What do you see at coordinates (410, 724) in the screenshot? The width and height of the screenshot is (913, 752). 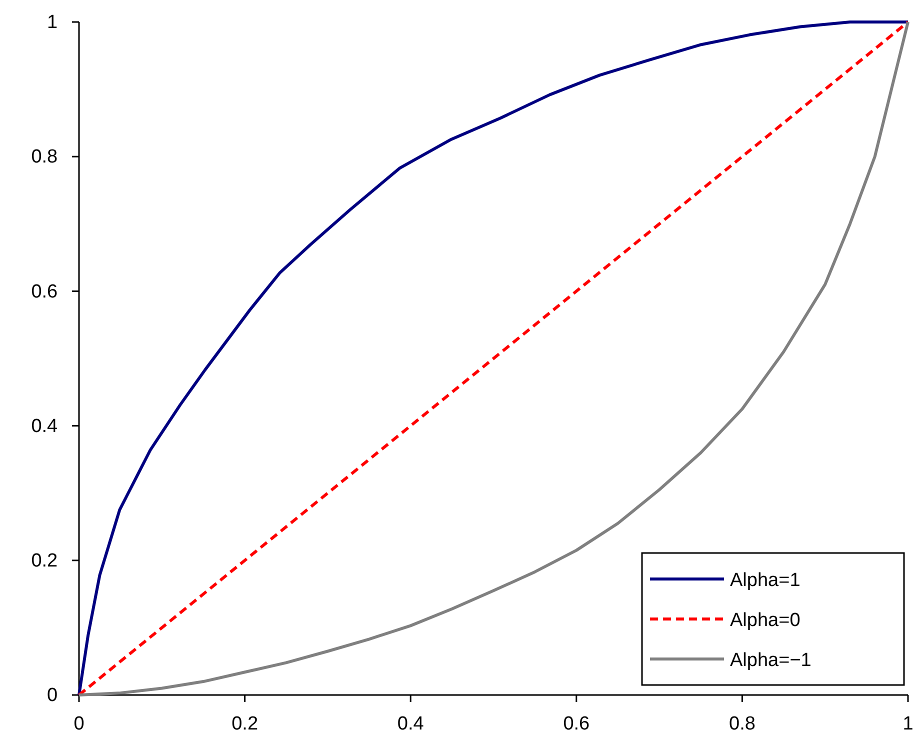 I see `x-tick-label: 0.4` at bounding box center [410, 724].